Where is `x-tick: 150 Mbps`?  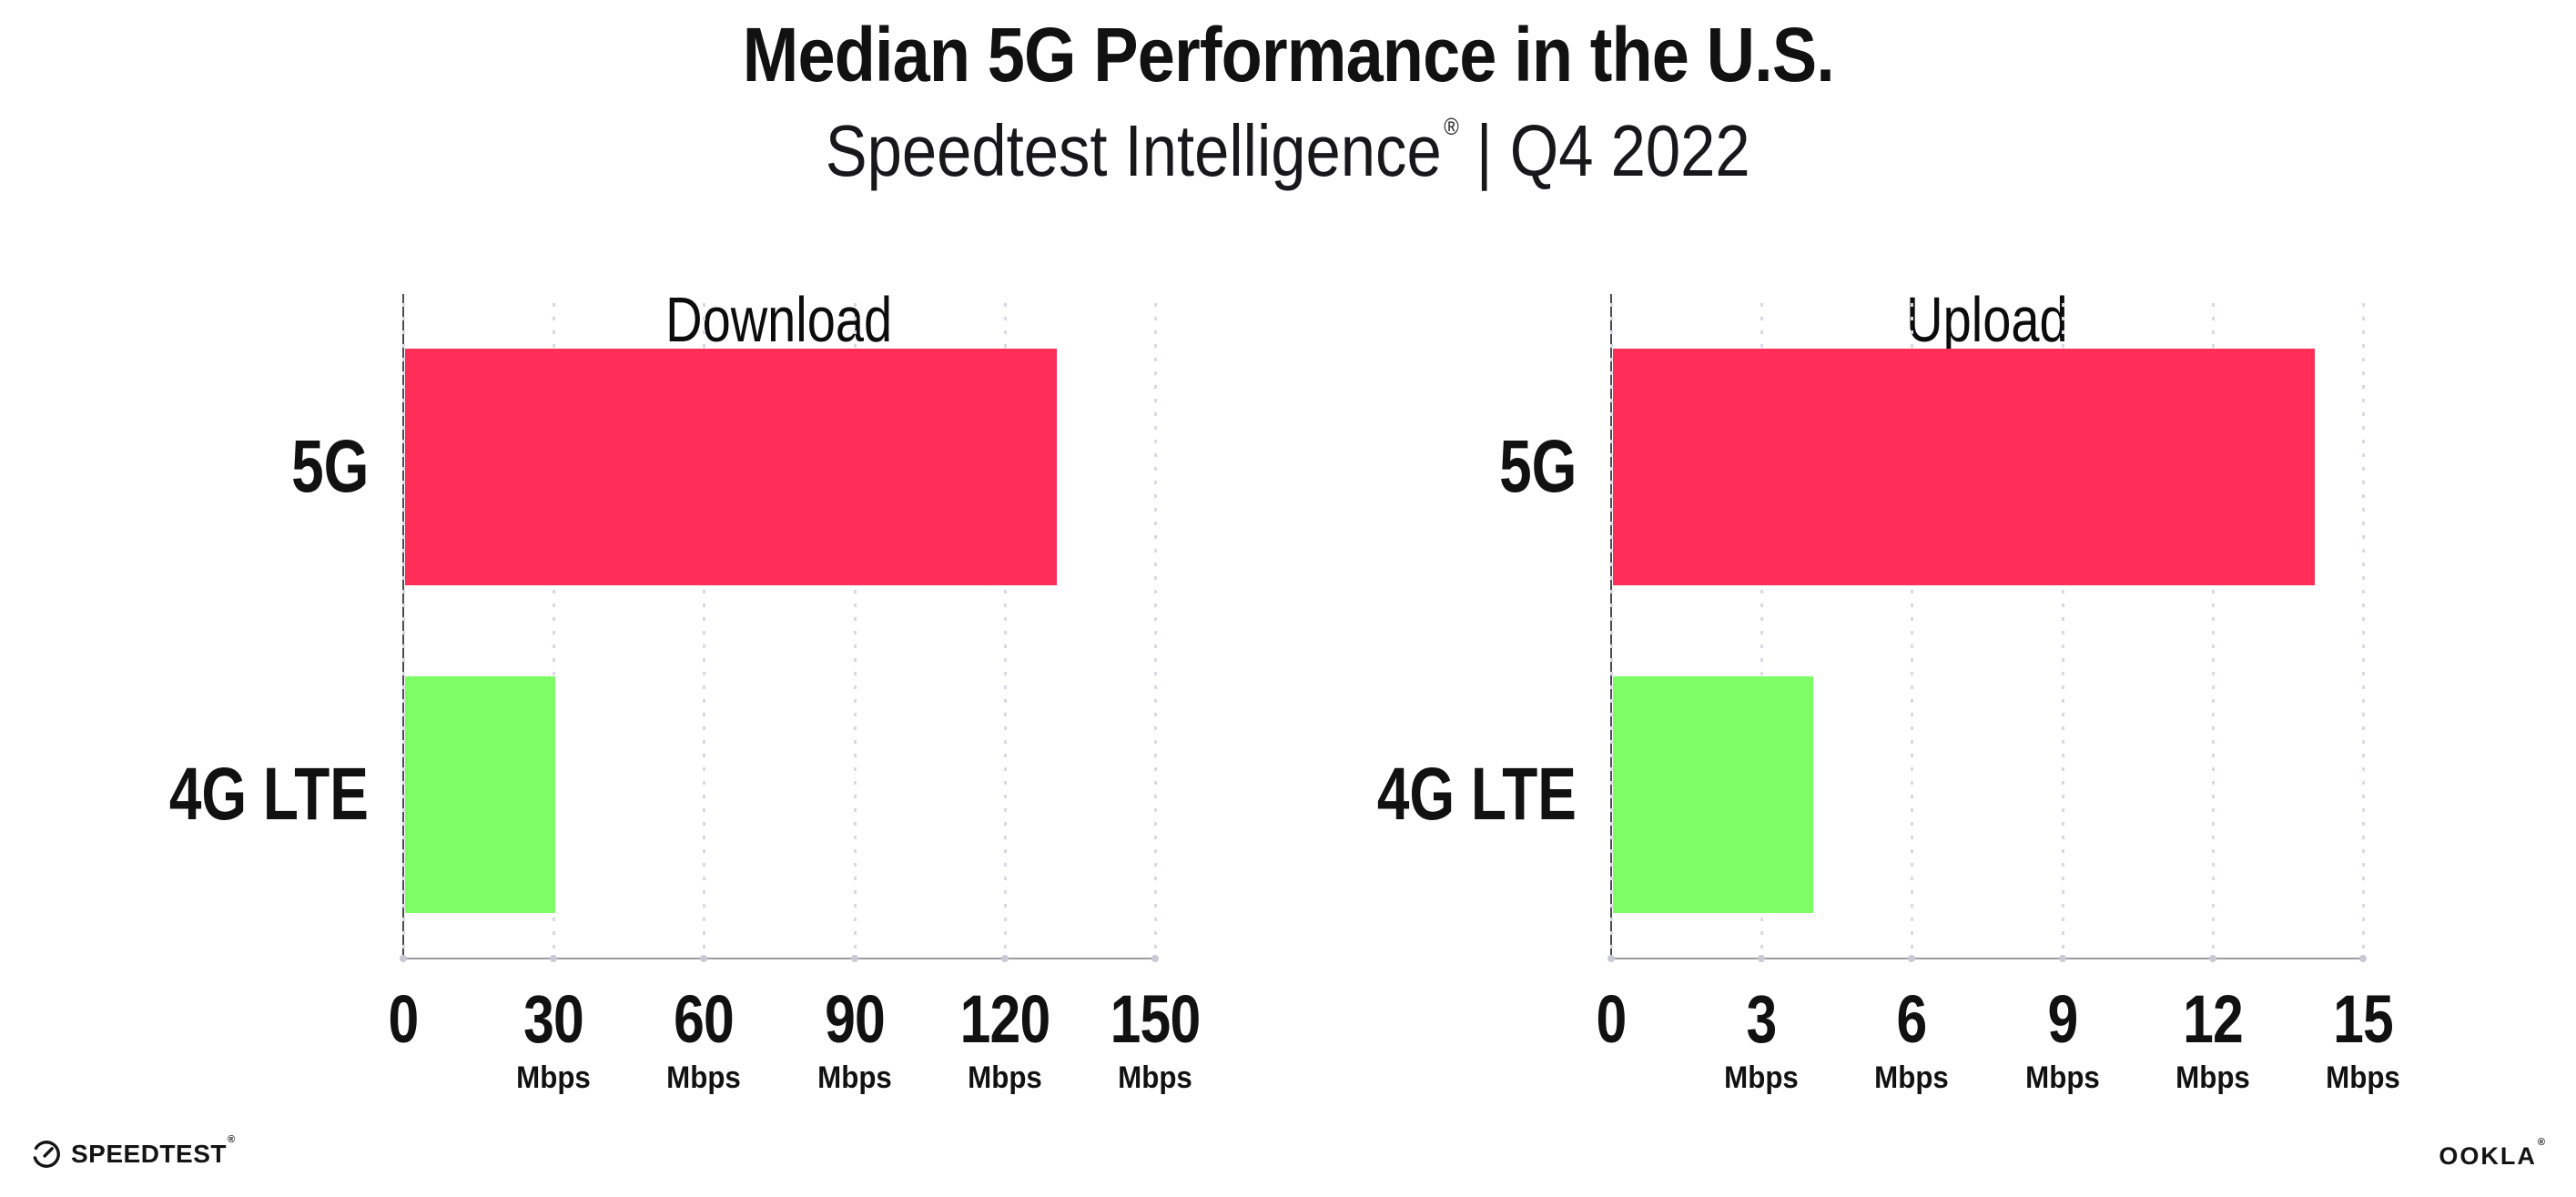 x-tick: 150 Mbps is located at coordinates (1155, 1038).